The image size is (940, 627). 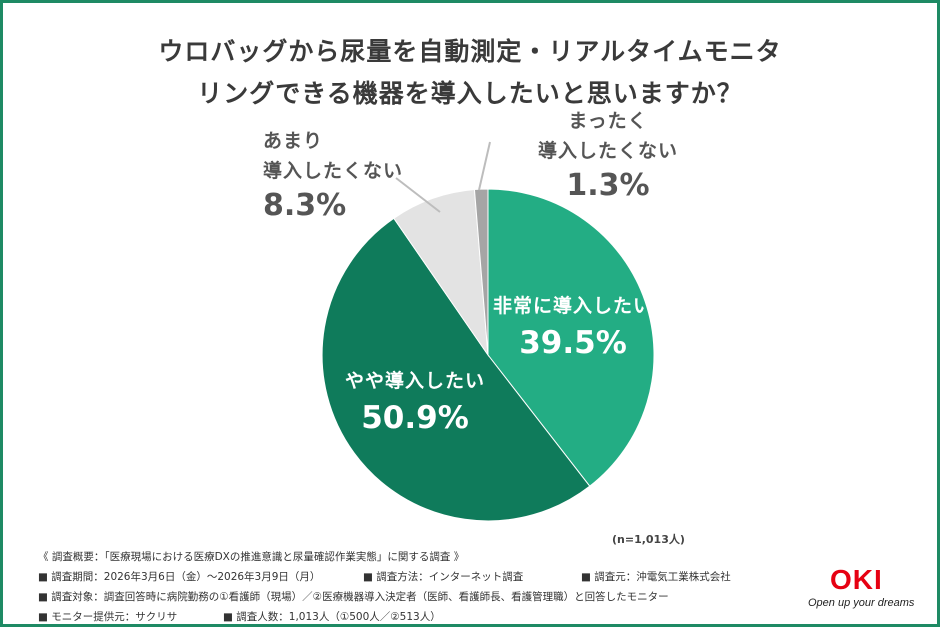 What do you see at coordinates (484, 166) in the screenshot?
I see `leader-line-not-at-all` at bounding box center [484, 166].